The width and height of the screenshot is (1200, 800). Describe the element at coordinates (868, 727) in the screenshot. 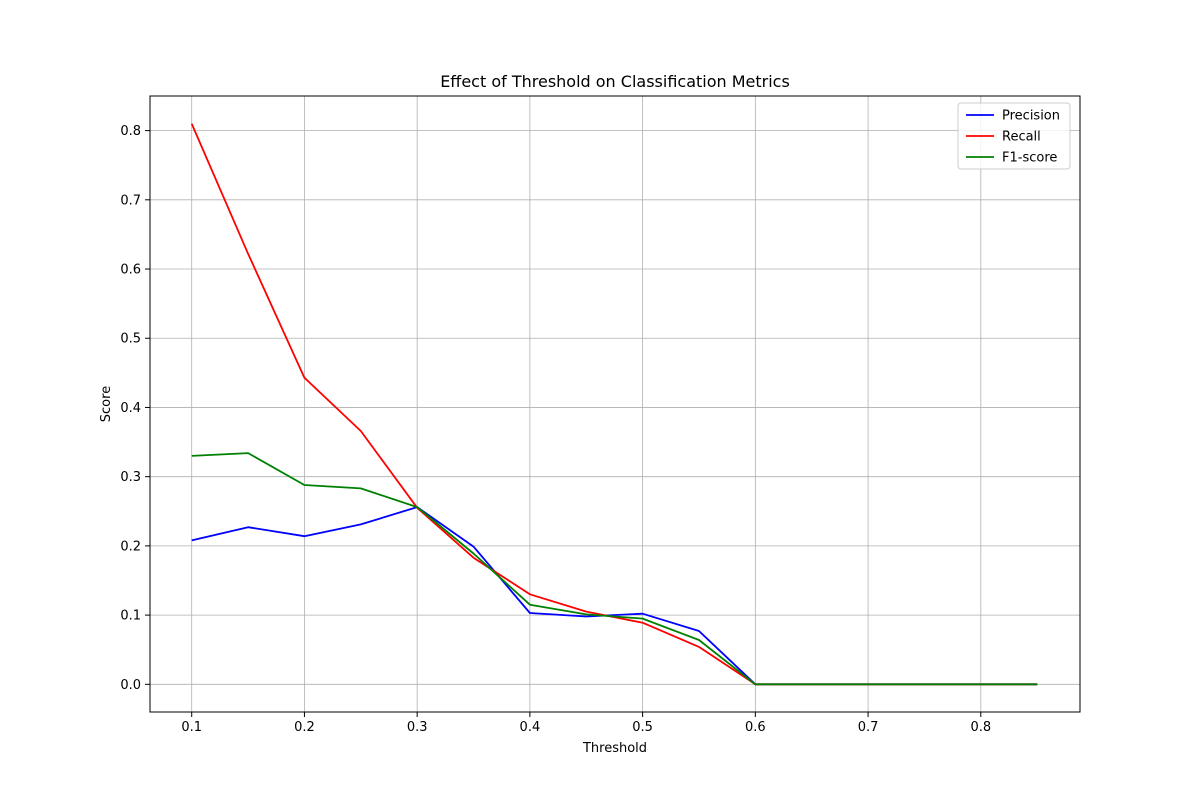

I see `x-tick-label: 0.7` at that location.